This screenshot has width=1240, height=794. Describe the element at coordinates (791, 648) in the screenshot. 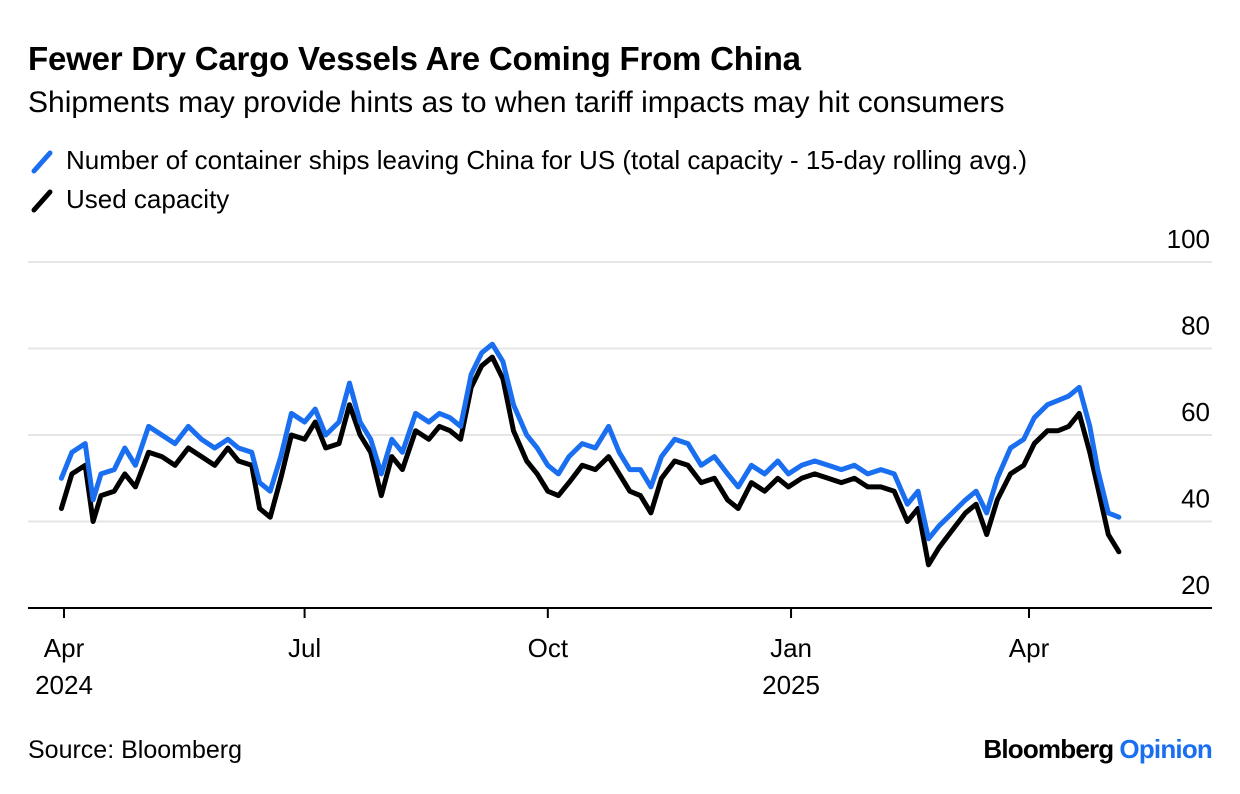

I see `x-tick-label: Jan` at that location.